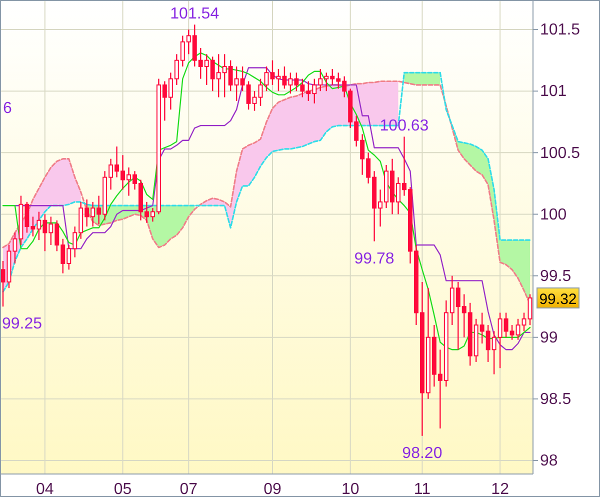 This screenshot has height=497, width=600. Describe the element at coordinates (558, 299) in the screenshot. I see `text: 99.32` at that location.